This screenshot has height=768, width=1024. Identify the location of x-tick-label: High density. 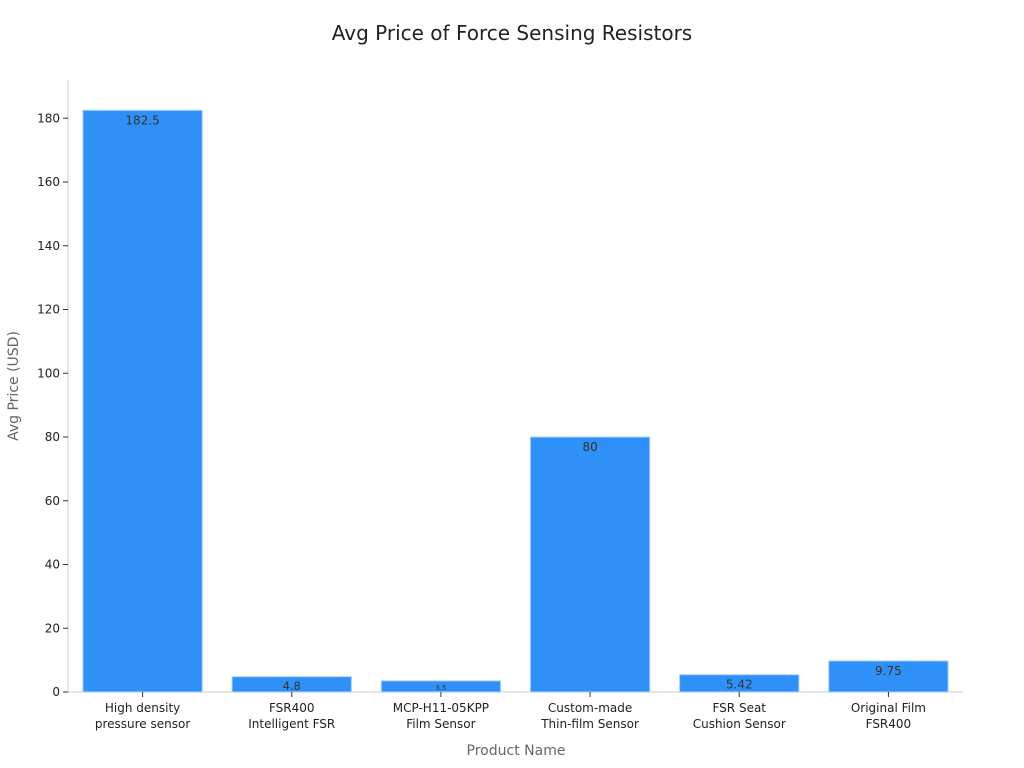
(142, 708).